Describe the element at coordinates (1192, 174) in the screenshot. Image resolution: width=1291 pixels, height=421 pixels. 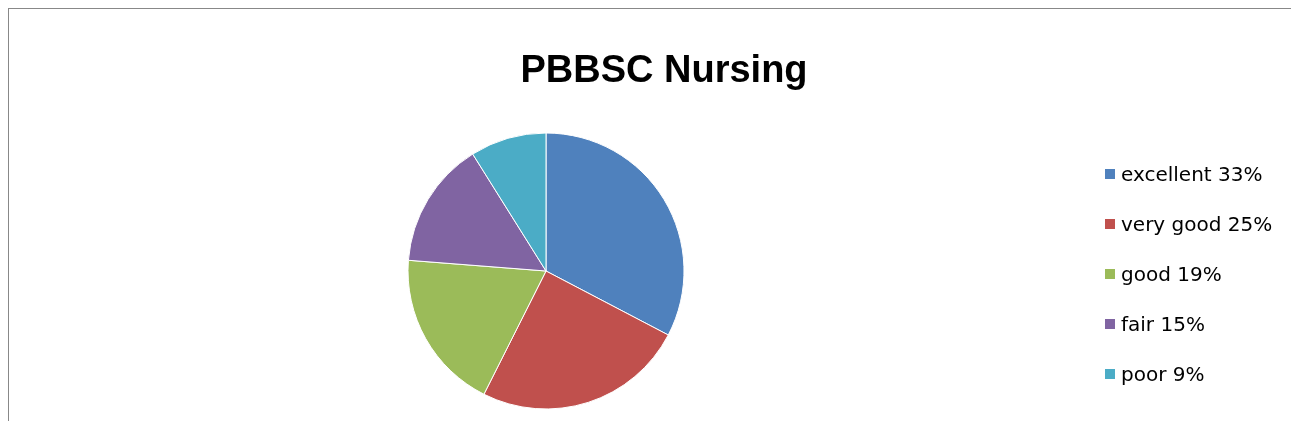
I see `legend-label: excellent 33%` at that location.